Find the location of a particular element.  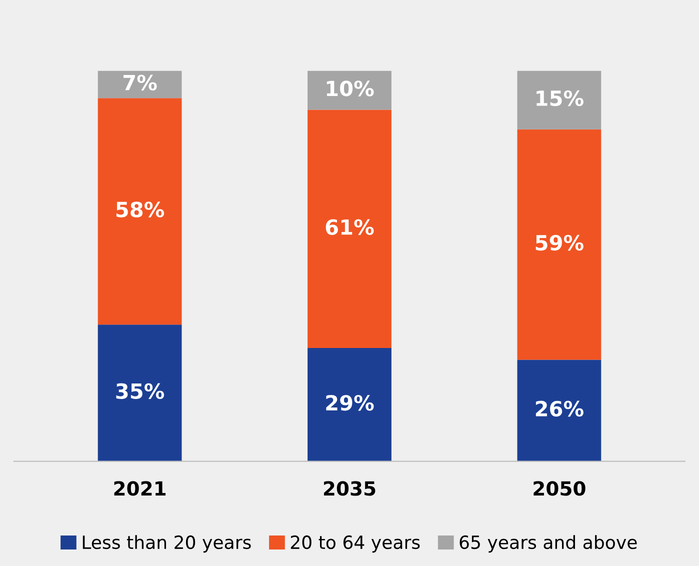

x-tick-label: 2021 is located at coordinates (140, 488).